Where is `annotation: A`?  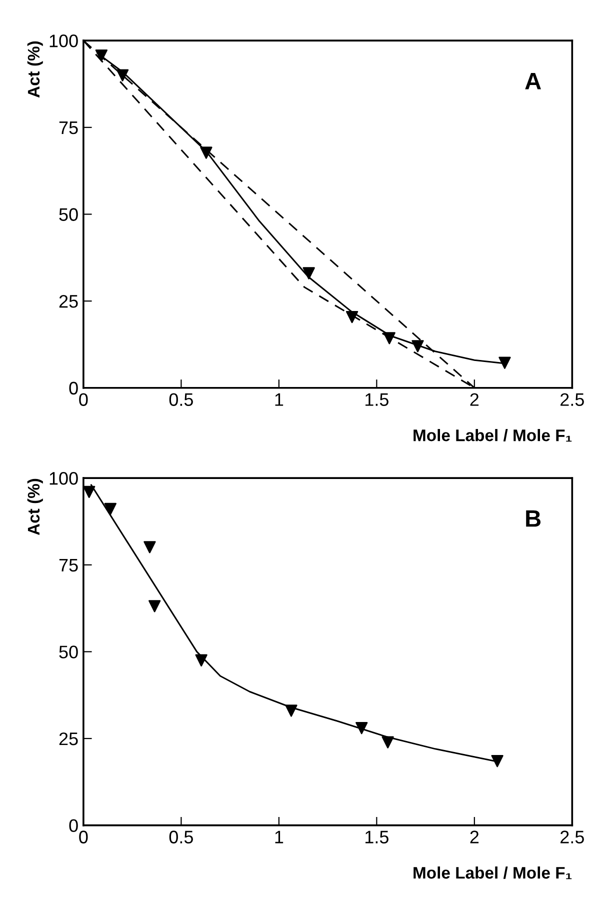 annotation: A is located at coordinates (533, 81).